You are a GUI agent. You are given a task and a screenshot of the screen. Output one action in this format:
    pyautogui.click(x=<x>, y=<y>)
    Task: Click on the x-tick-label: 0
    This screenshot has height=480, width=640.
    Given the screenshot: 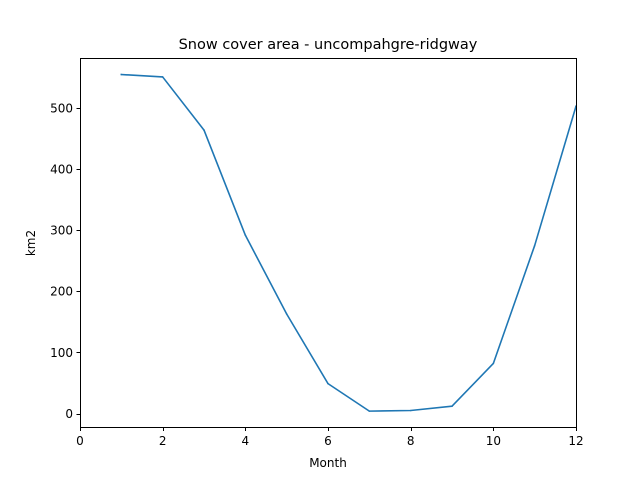 What is the action you would take?
    pyautogui.click(x=80, y=441)
    